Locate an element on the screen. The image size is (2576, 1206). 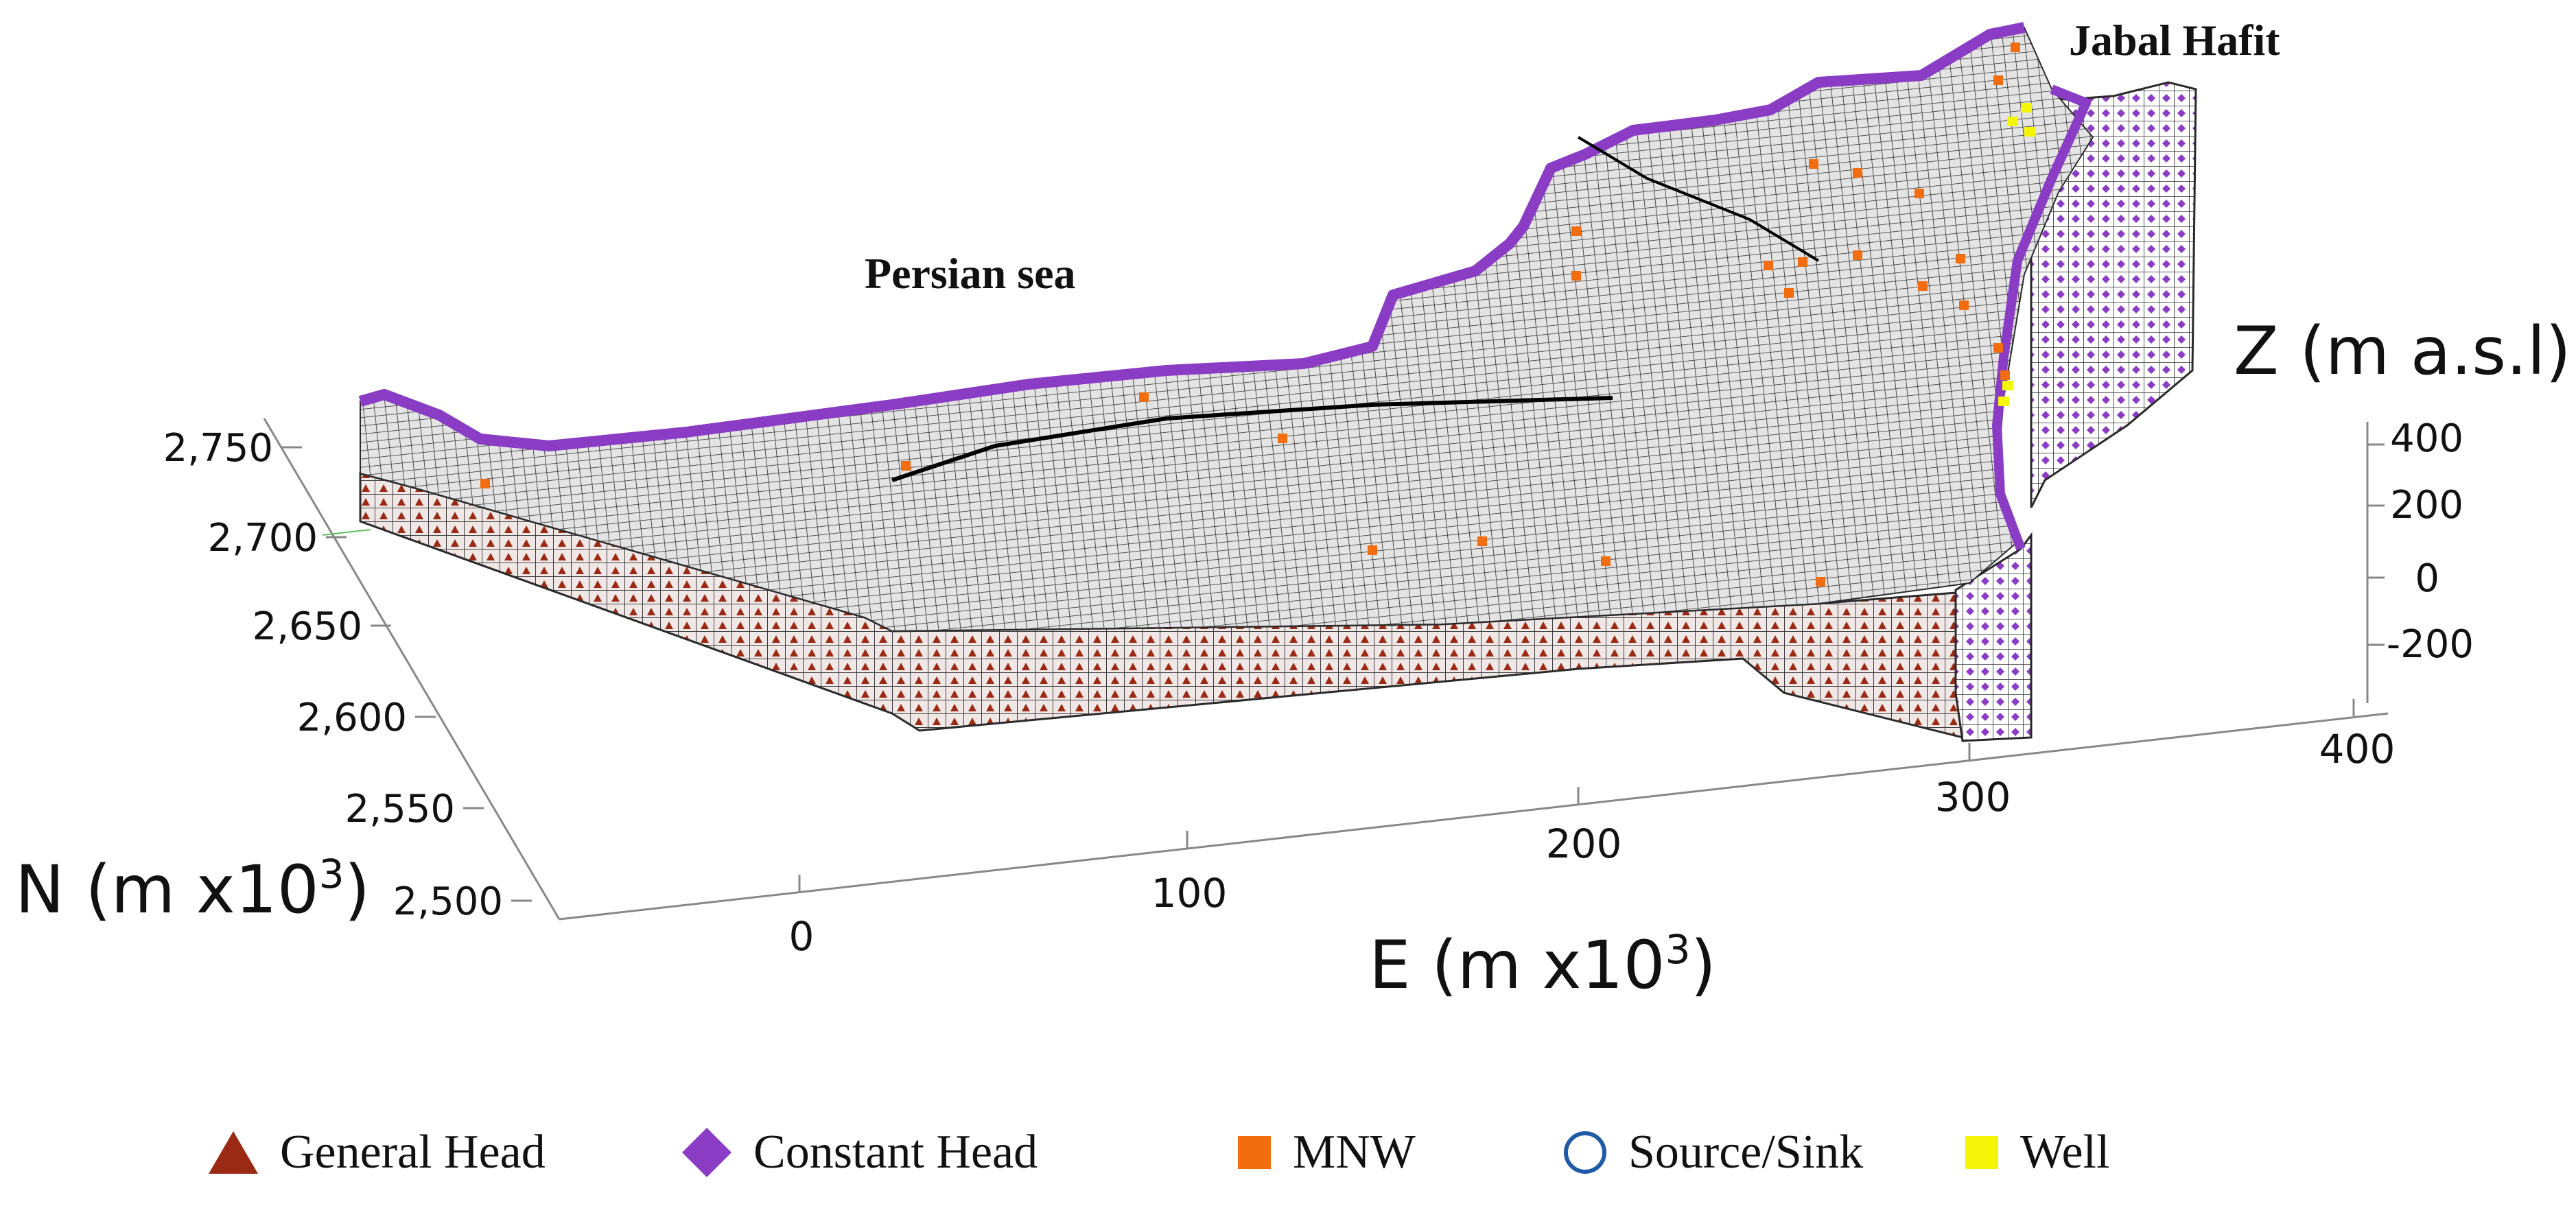
n-tick-2600: 2,600 is located at coordinates (352, 718).